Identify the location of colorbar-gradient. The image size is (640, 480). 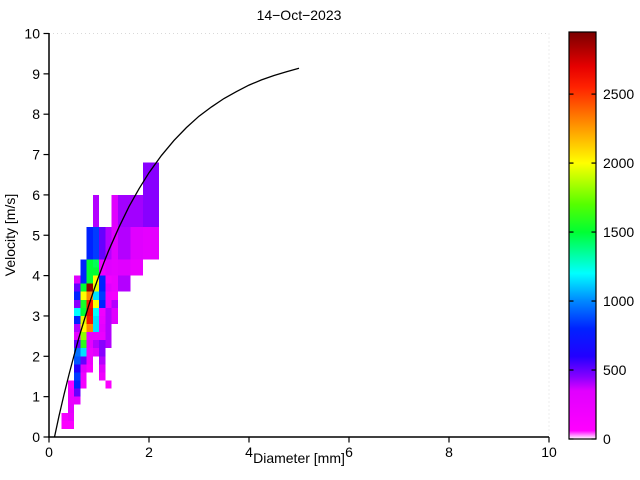
(582, 235).